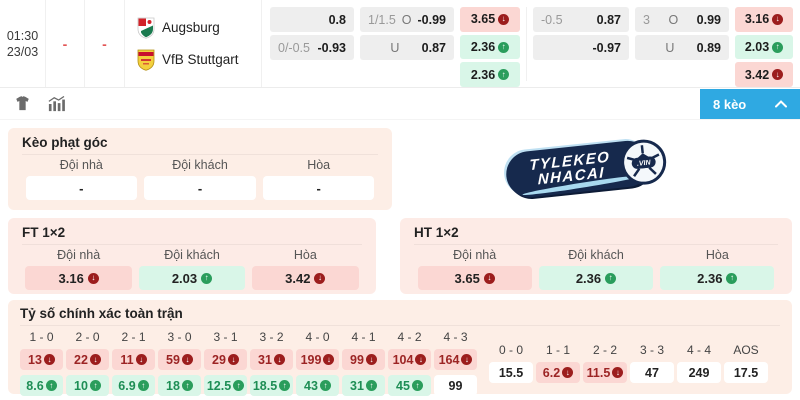 This screenshot has width=800, height=400. I want to click on score-odds-cell: 12.5, so click(225, 385).